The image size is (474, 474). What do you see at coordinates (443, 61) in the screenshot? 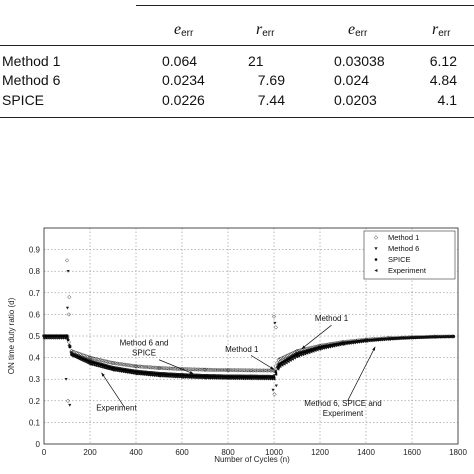
I see `table-cell: 6.12` at bounding box center [443, 61].